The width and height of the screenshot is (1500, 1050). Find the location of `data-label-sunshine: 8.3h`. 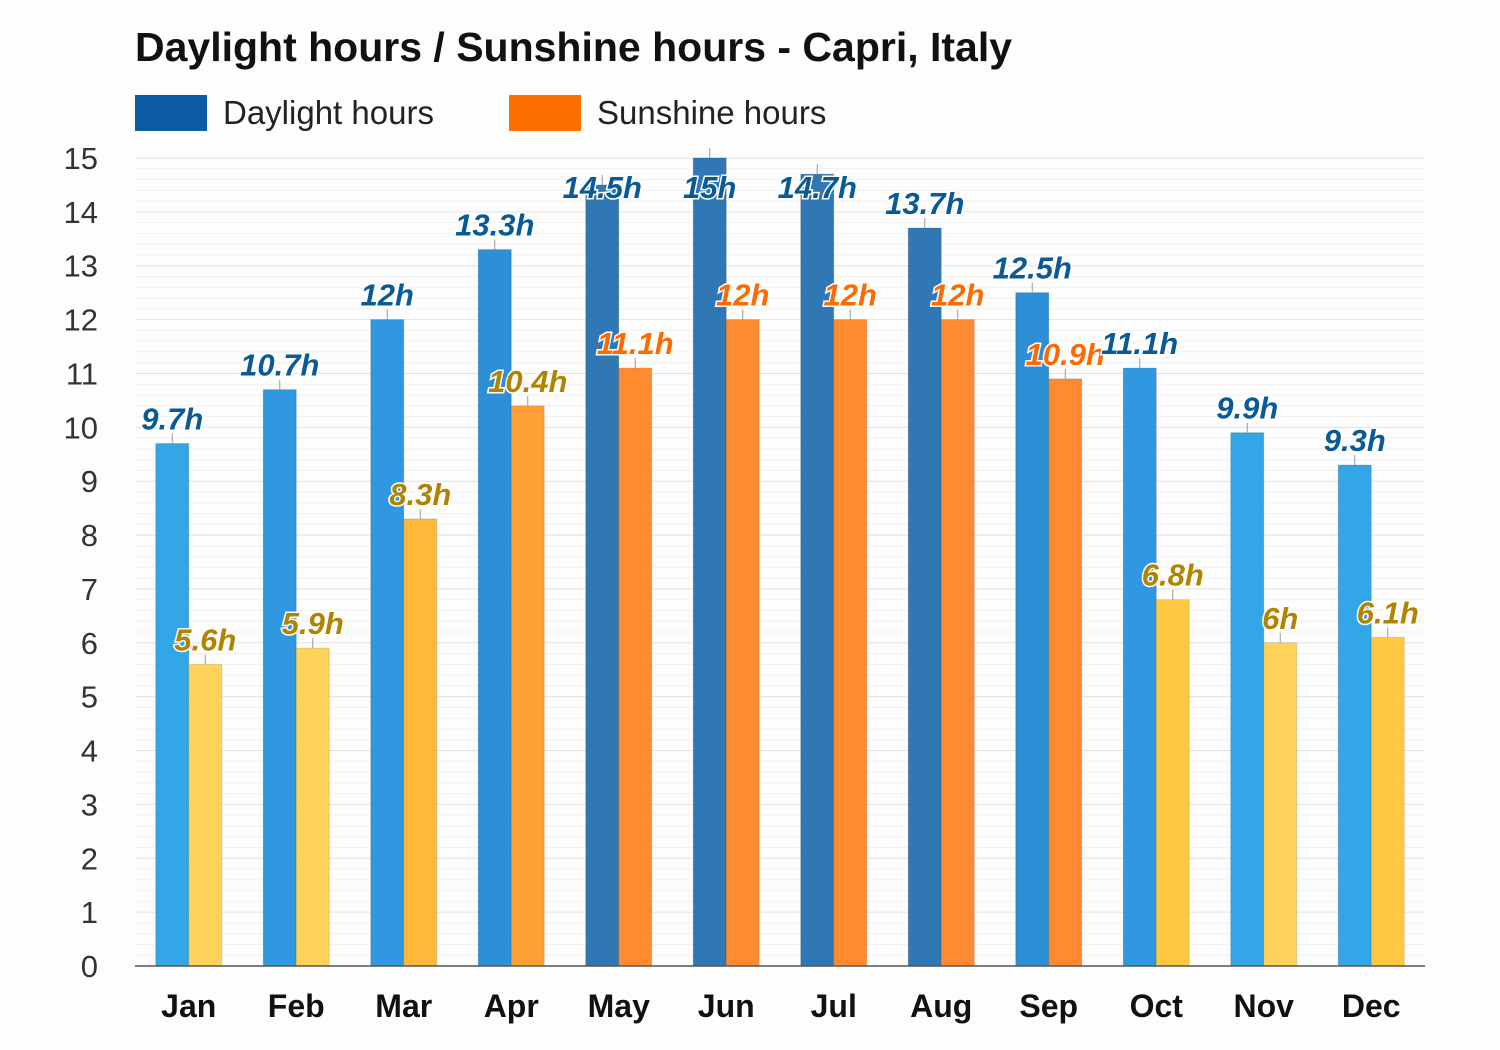

data-label-sunshine: 8.3h is located at coordinates (420, 494).